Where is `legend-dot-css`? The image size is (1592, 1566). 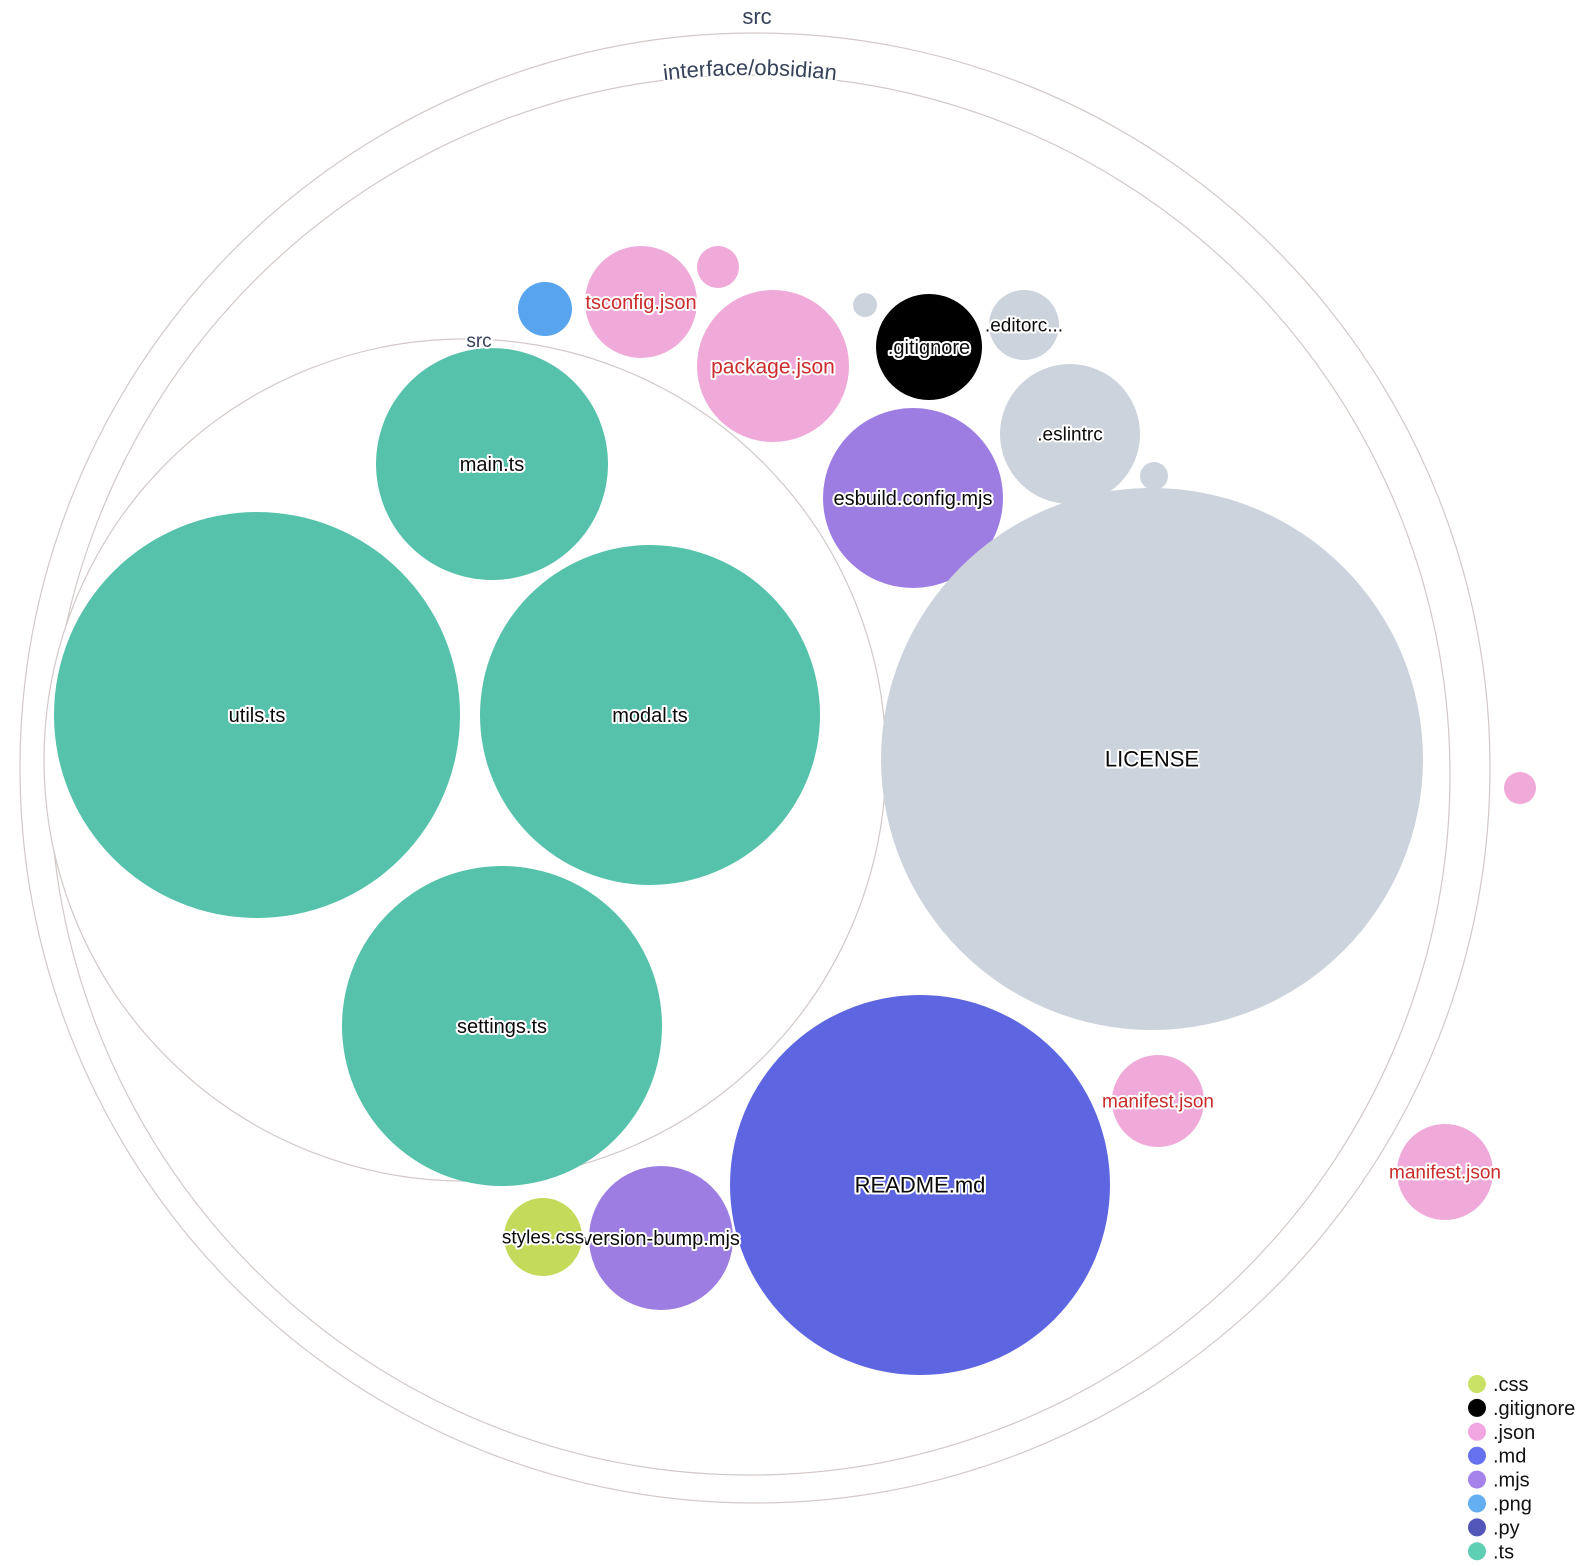 legend-dot-css is located at coordinates (1477, 1384).